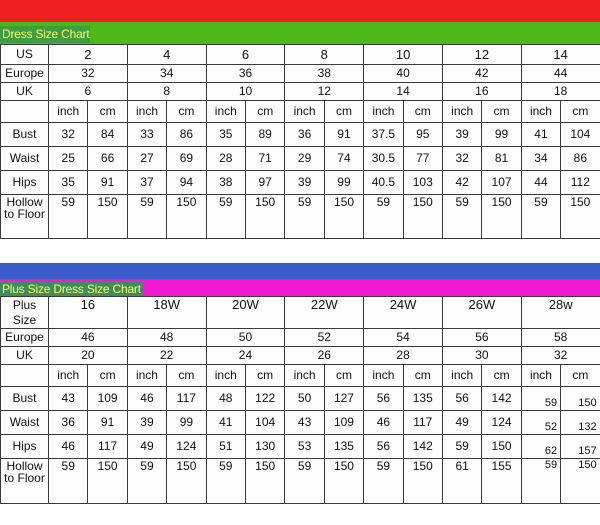 This screenshot has height=525, width=600. Describe the element at coordinates (501, 398) in the screenshot. I see `measure-cell: 142` at that location.